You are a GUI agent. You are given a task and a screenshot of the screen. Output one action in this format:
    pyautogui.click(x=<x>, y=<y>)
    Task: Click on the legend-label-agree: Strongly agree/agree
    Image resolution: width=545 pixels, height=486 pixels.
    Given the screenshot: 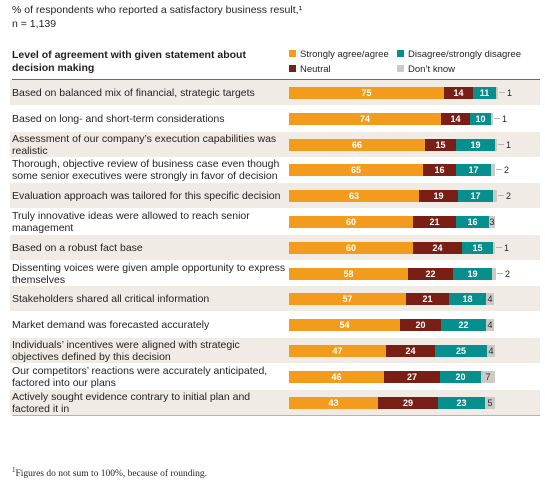 What is the action you would take?
    pyautogui.click(x=344, y=54)
    